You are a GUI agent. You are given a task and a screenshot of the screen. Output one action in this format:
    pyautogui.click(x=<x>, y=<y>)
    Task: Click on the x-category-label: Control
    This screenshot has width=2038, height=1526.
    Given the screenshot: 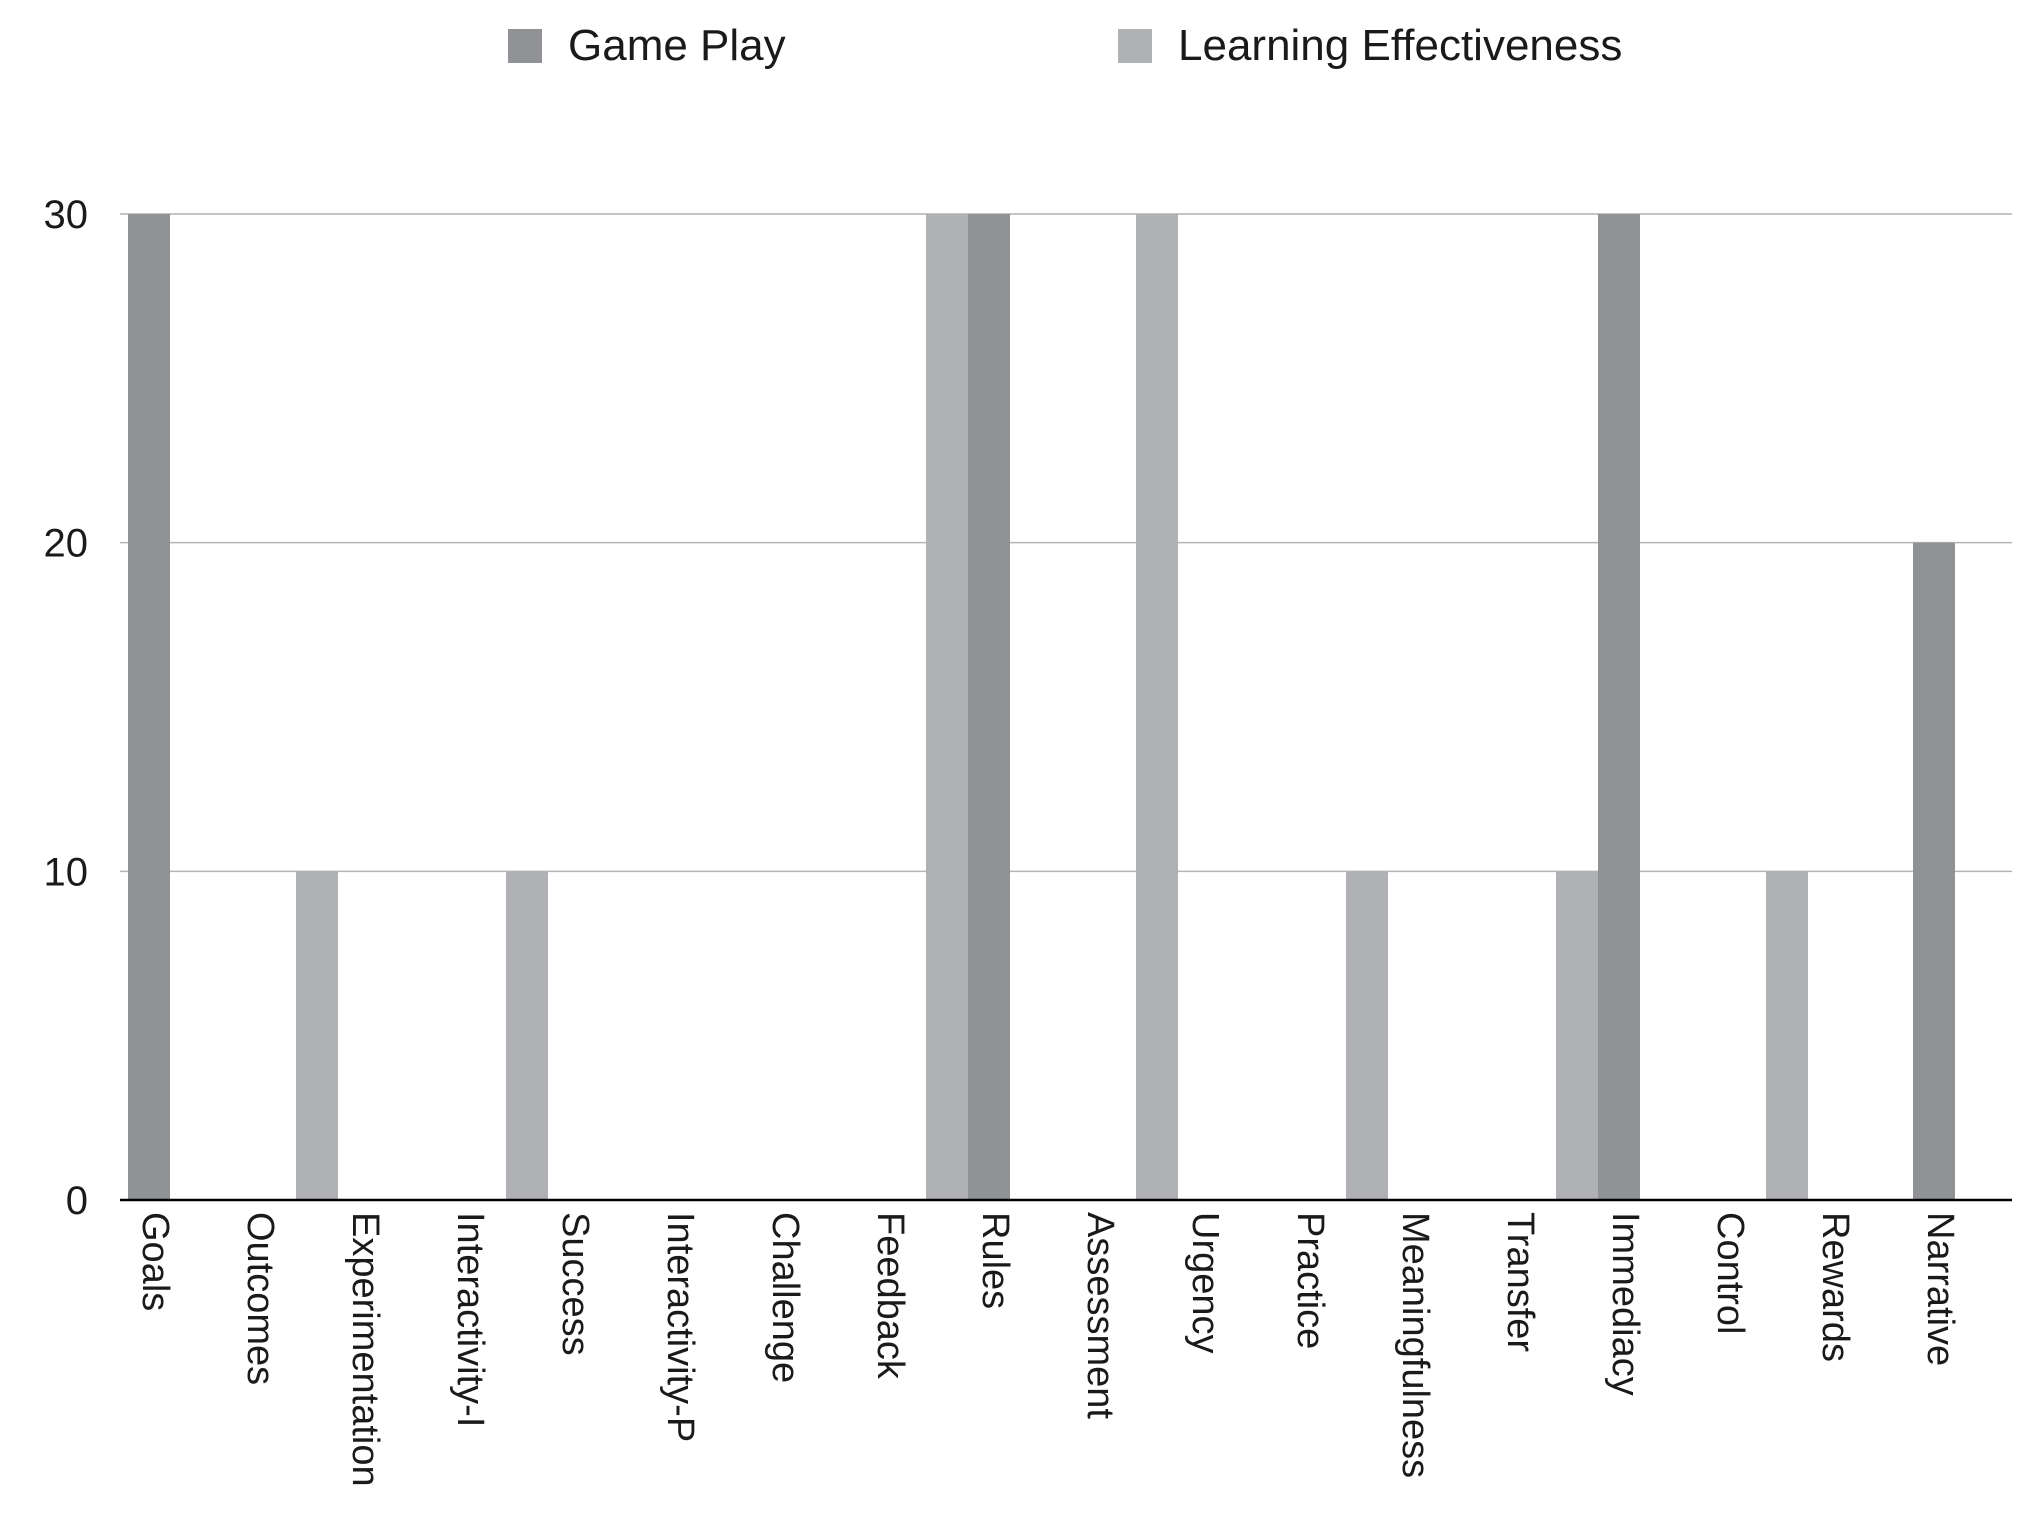 What is the action you would take?
    pyautogui.click(x=1730, y=1273)
    